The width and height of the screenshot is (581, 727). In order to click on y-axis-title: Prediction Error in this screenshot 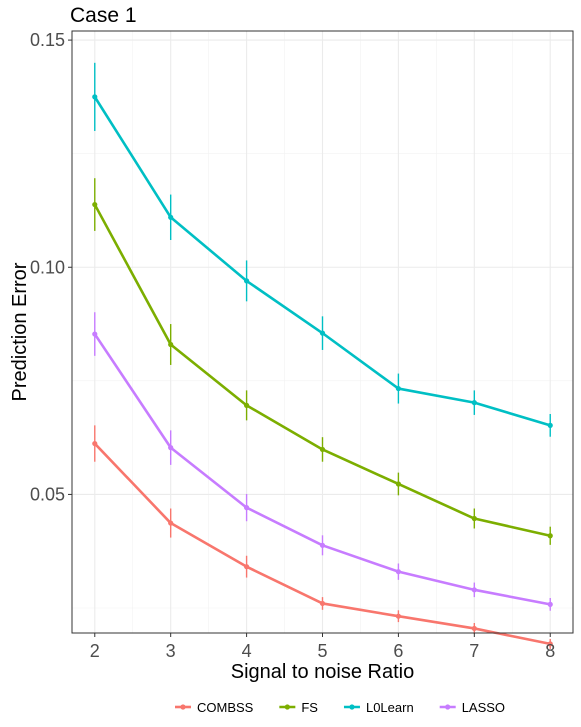, I will do `click(20, 331)`.